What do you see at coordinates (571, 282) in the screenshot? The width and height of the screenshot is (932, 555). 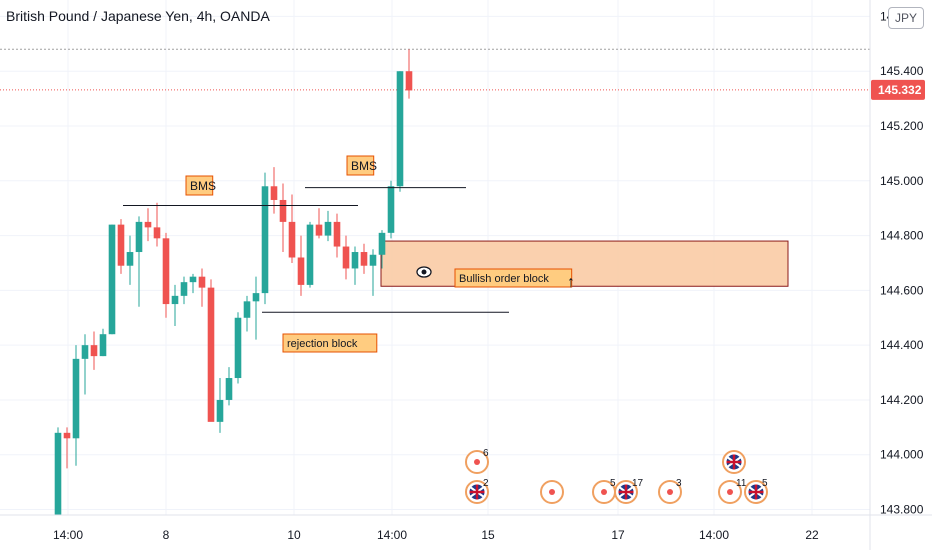 I see `up-arrow-icon: ↑` at bounding box center [571, 282].